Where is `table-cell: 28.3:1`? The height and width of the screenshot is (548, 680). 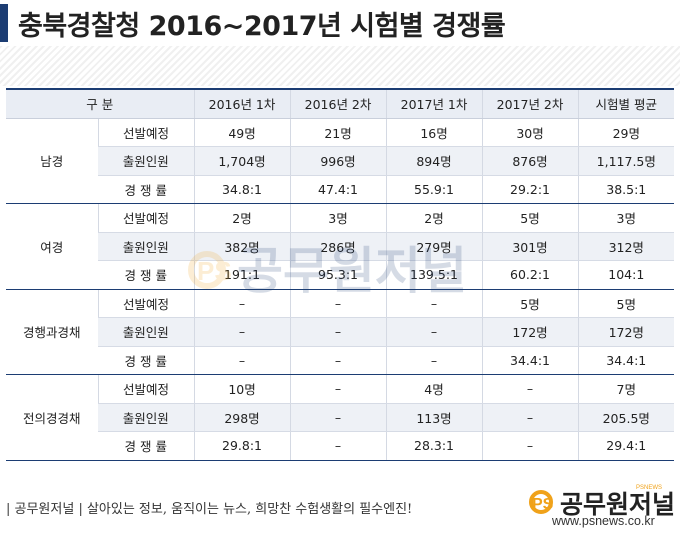 table-cell: 28.3:1 is located at coordinates (434, 446).